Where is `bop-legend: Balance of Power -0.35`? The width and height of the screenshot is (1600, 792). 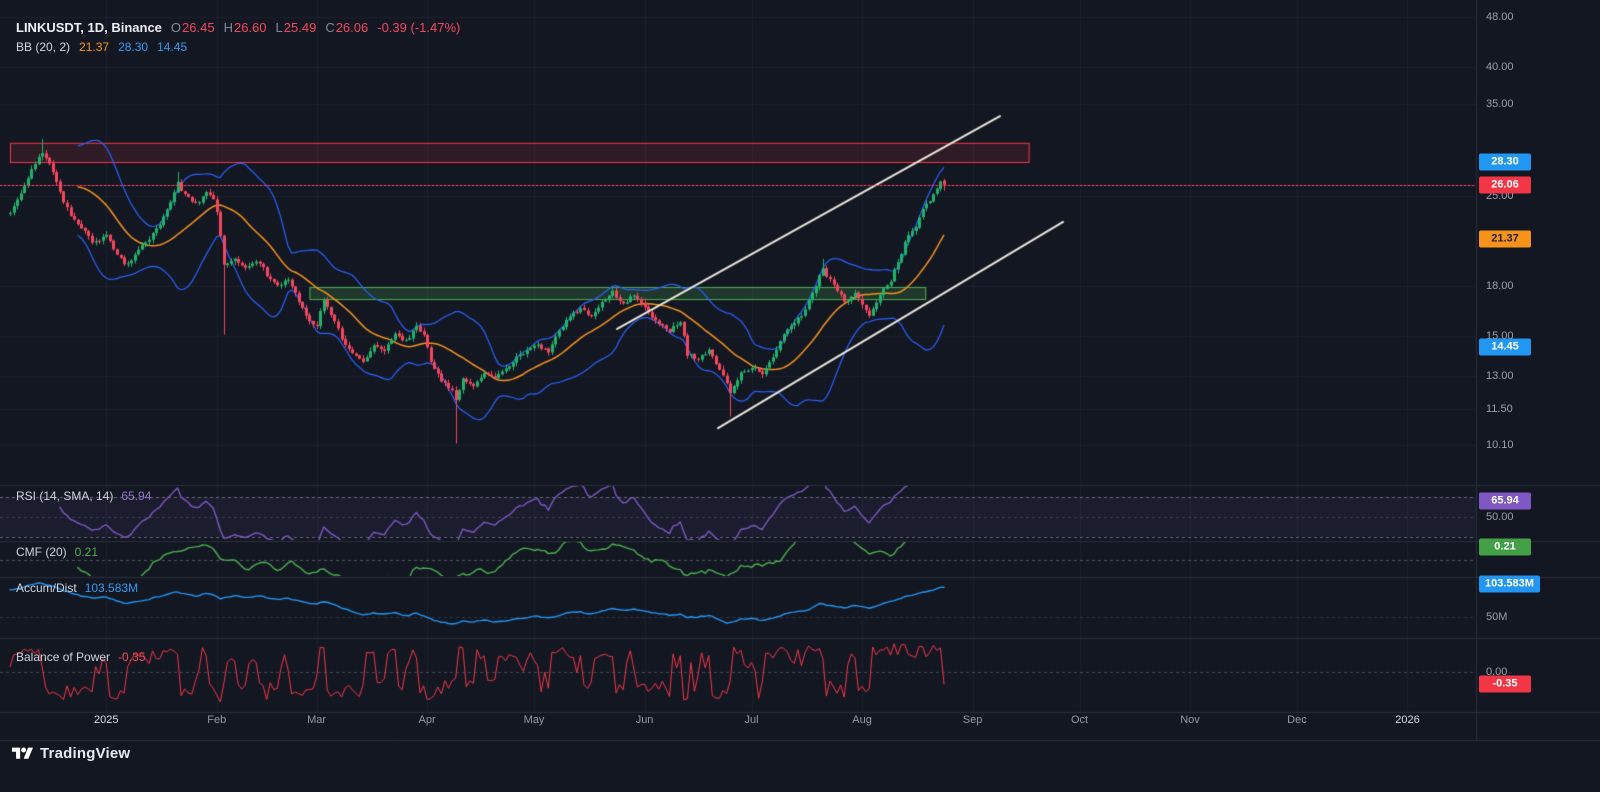 bop-legend: Balance of Power -0.35 is located at coordinates (80, 657).